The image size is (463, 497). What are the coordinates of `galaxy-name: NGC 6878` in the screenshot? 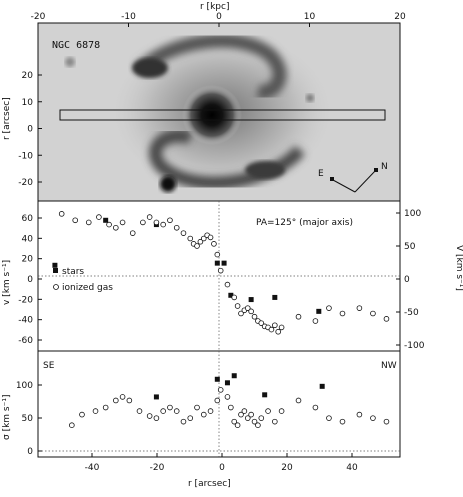 It's located at (76, 45).